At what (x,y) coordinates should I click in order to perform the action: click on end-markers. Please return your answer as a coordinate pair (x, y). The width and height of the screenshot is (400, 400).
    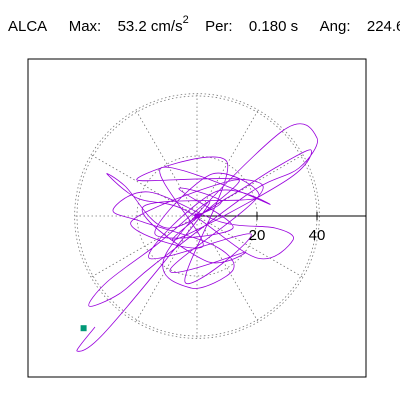
    Looking at the image, I should click on (140, 272).